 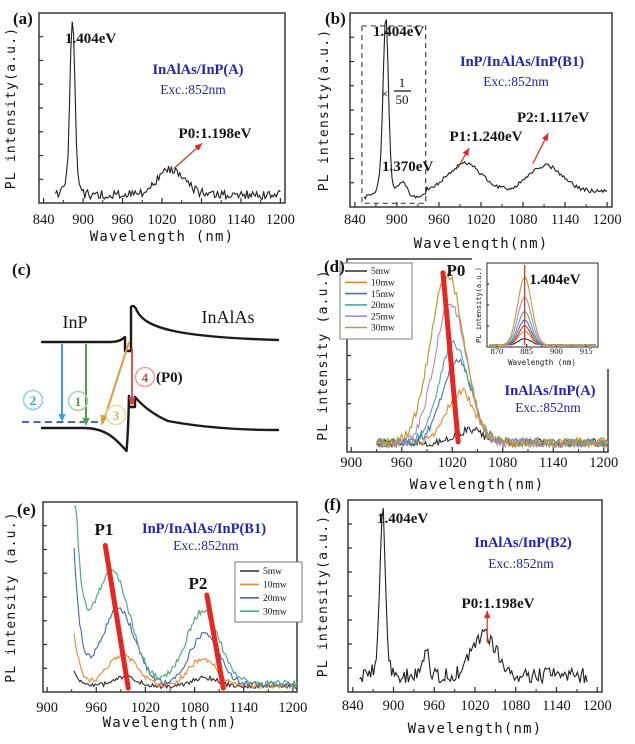 What do you see at coordinates (197, 70) in the screenshot?
I see `sample-label-a: InAlAs/InP(A)` at bounding box center [197, 70].